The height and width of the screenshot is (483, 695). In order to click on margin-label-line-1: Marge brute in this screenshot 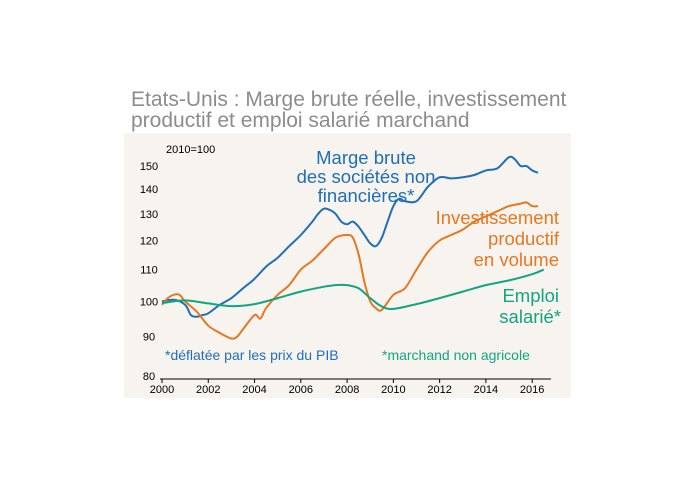, I will do `click(366, 157)`.